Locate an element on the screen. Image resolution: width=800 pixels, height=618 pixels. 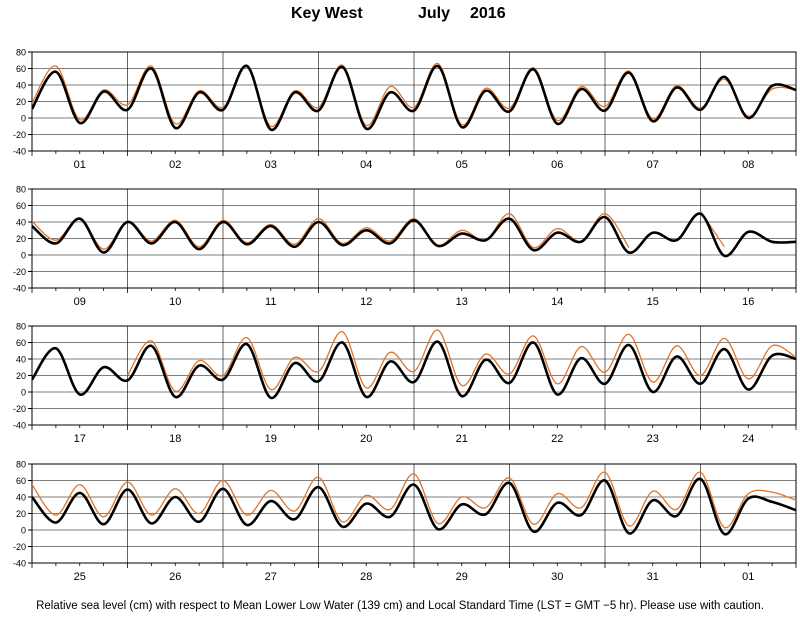
day-label: 13 is located at coordinates (462, 302).